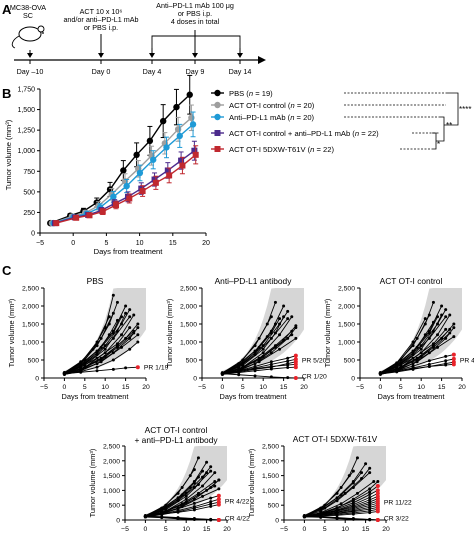 This screenshot has height=535, width=474. What do you see at coordinates (223, 387) in the screenshot?
I see `panel-c-x-tick-label: 0` at bounding box center [223, 387].